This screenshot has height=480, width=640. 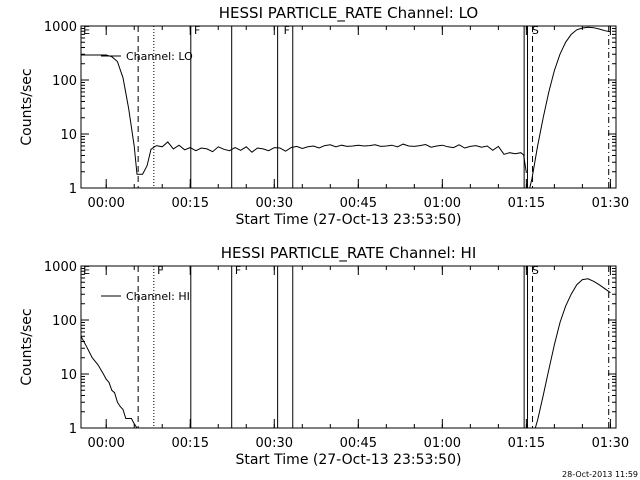 What do you see at coordinates (159, 56) in the screenshot?
I see `legend-label: Channel: LO` at bounding box center [159, 56].